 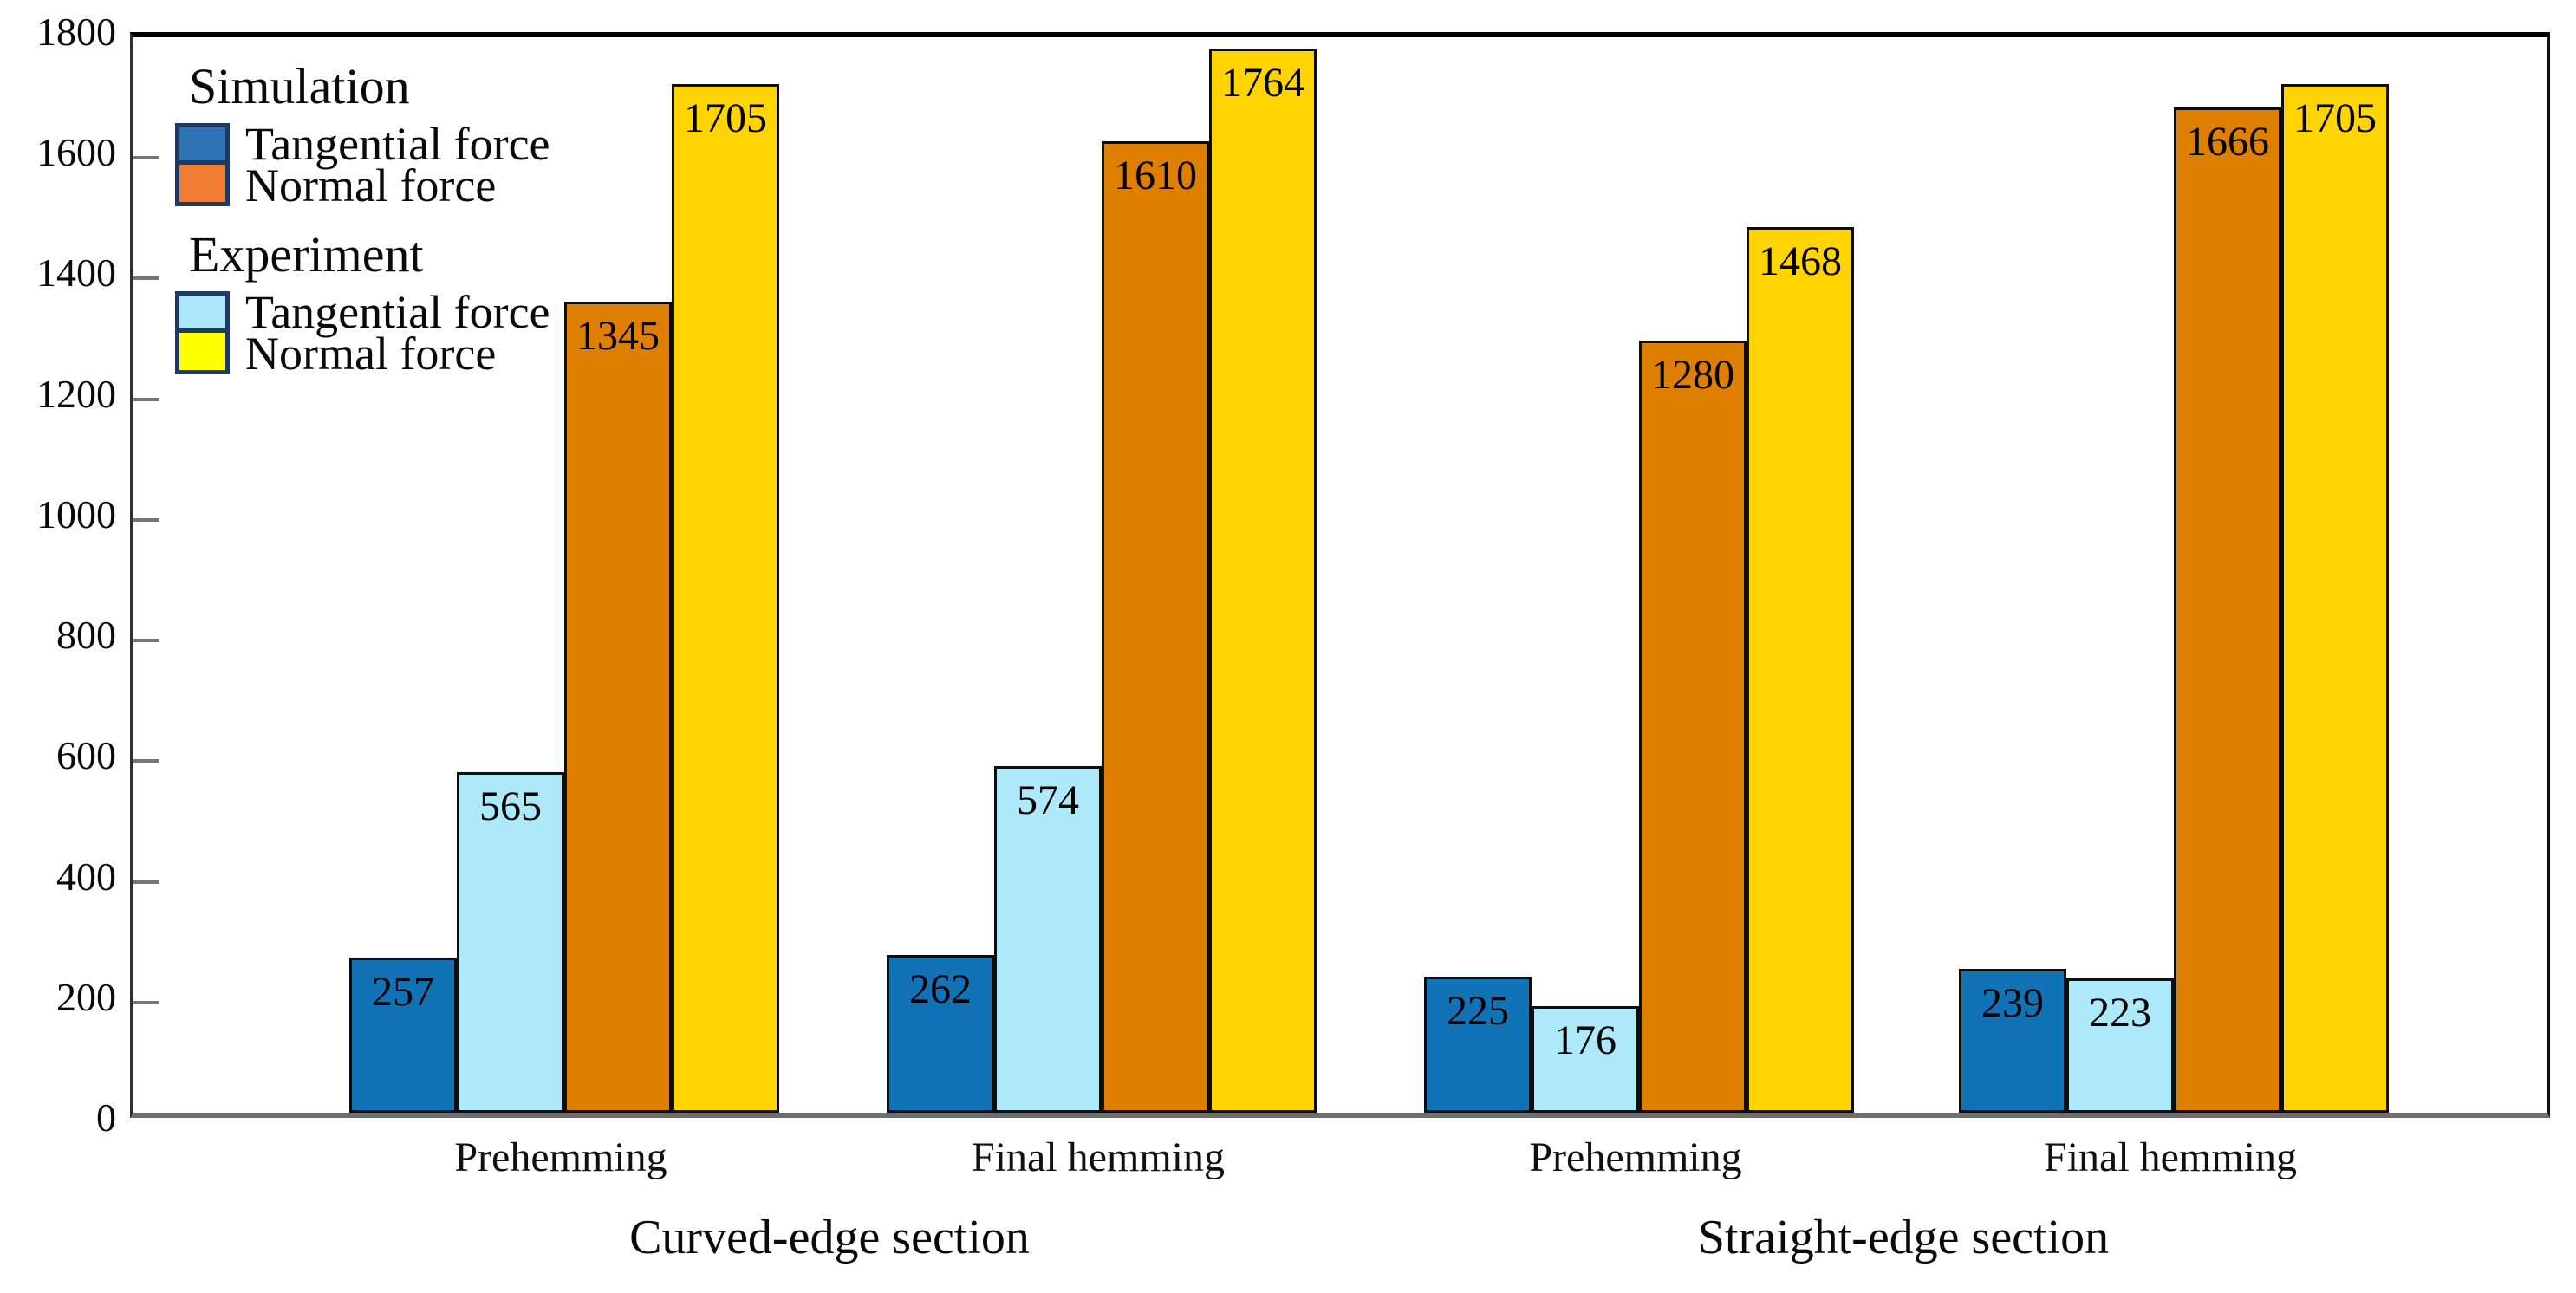 I want to click on x-tick-label-group4: Final hemming, so click(x=2170, y=1157).